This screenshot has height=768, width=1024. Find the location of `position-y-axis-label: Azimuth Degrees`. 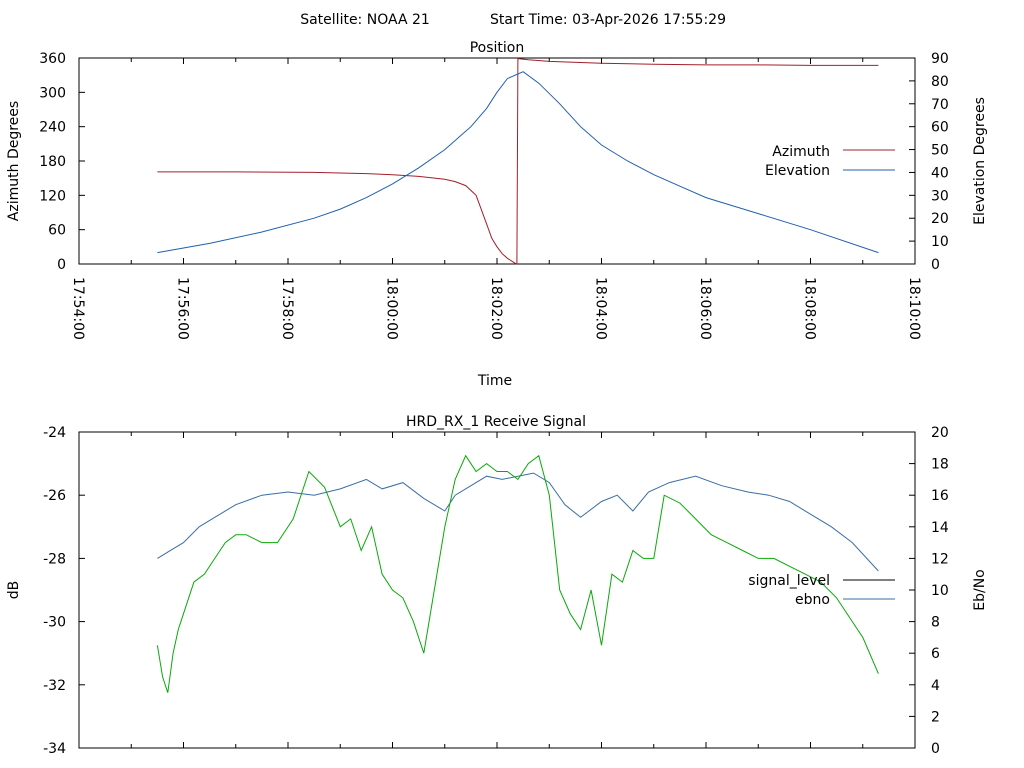

position-y-axis-label: Azimuth Degrees is located at coordinates (14, 161).